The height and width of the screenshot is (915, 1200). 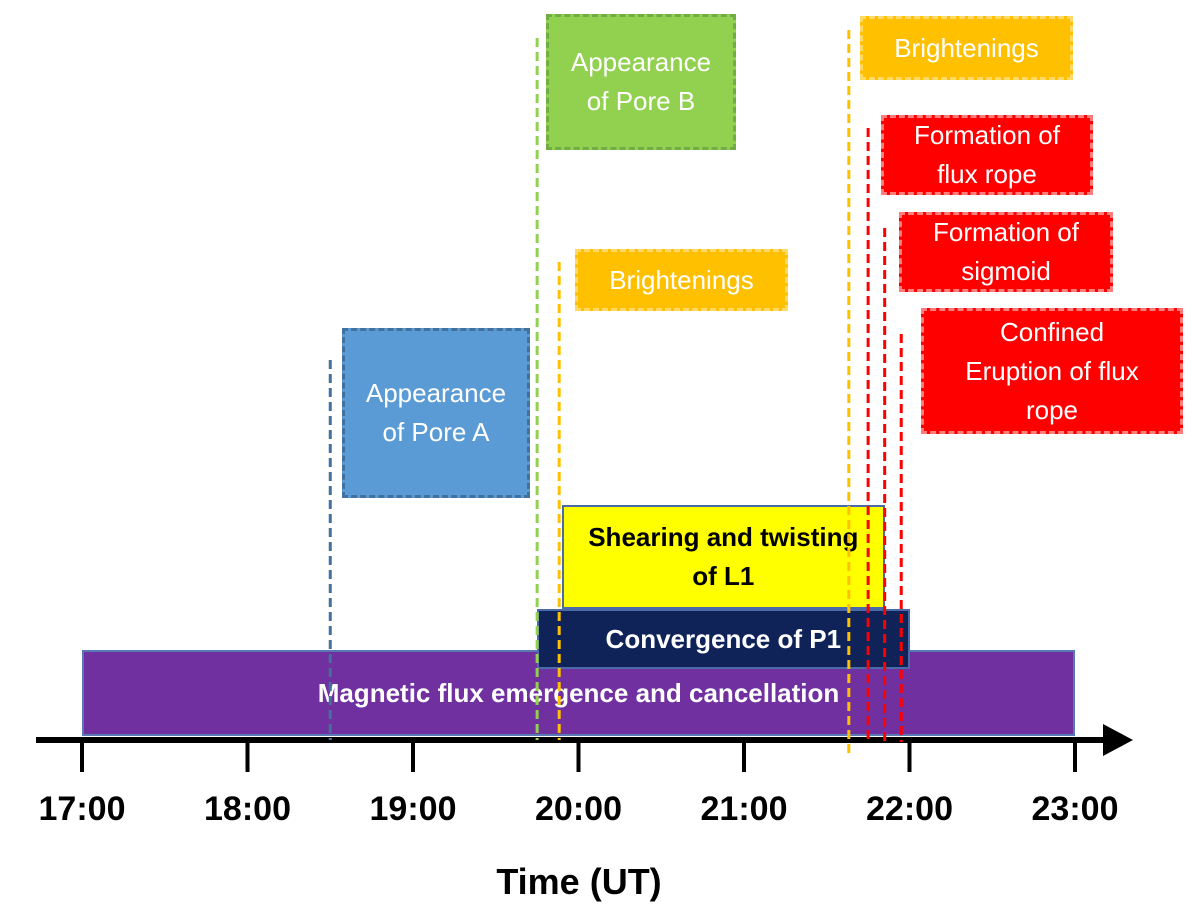 I want to click on event-brightenings-1: Brightenings, so click(x=681, y=280).